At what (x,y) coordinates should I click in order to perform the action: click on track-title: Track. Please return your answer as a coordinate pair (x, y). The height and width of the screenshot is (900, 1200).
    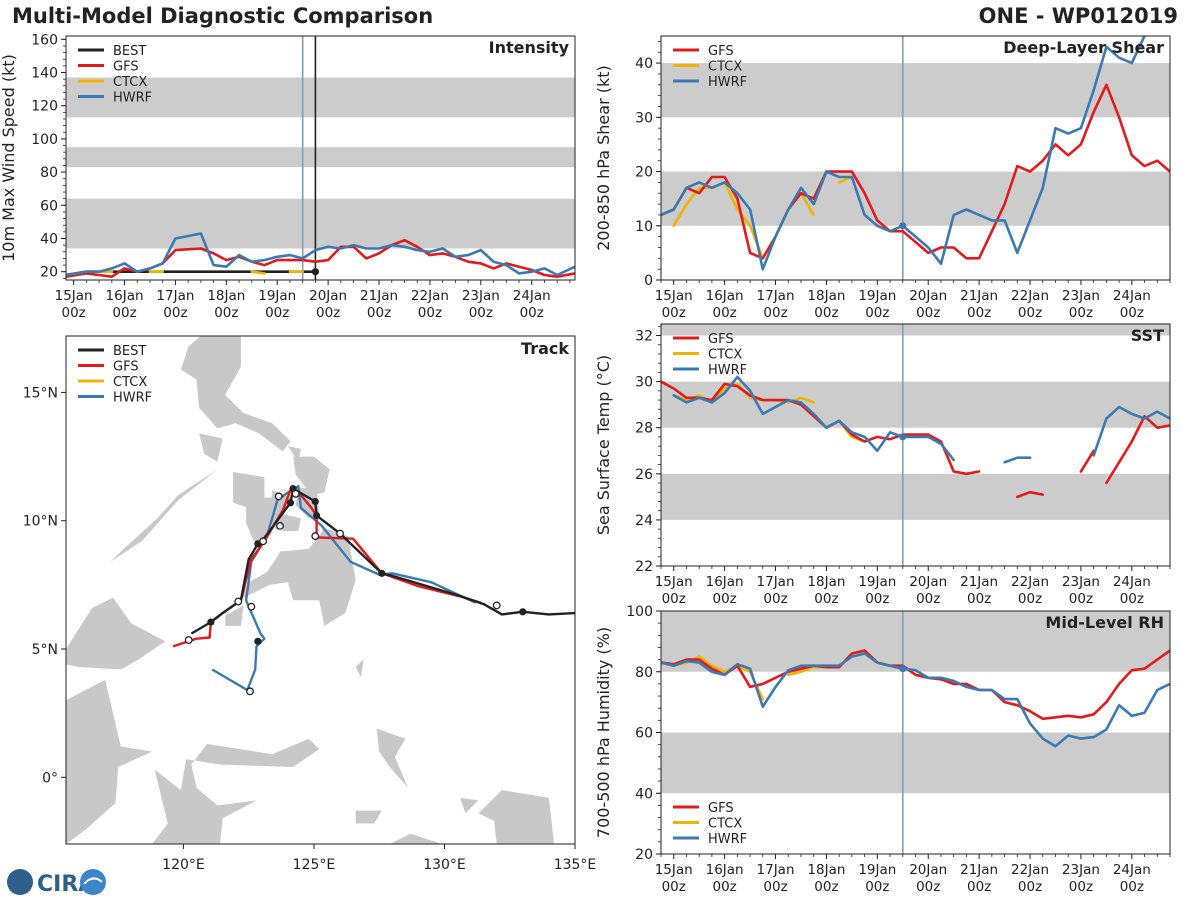
    Looking at the image, I should click on (545, 348).